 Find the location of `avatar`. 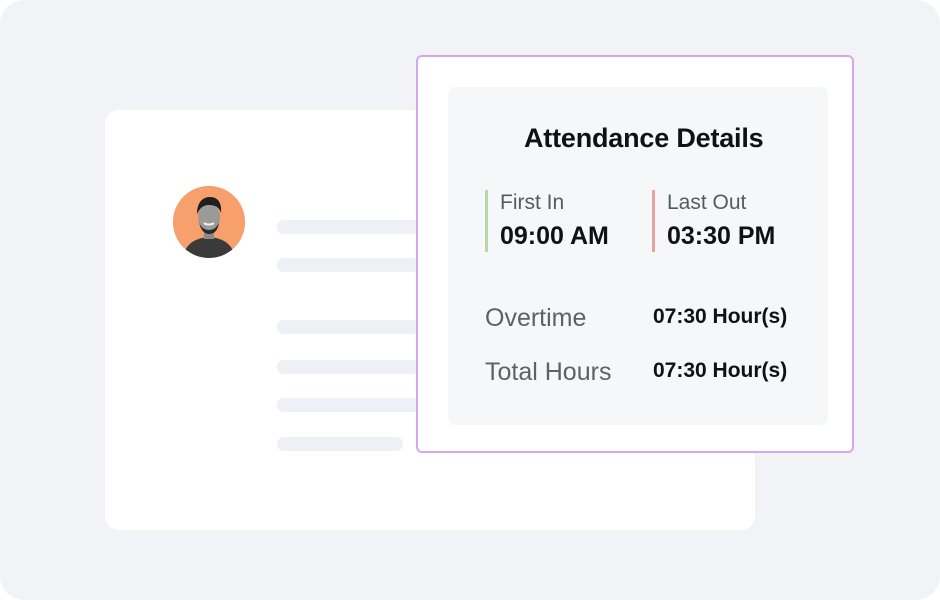

avatar is located at coordinates (209, 222).